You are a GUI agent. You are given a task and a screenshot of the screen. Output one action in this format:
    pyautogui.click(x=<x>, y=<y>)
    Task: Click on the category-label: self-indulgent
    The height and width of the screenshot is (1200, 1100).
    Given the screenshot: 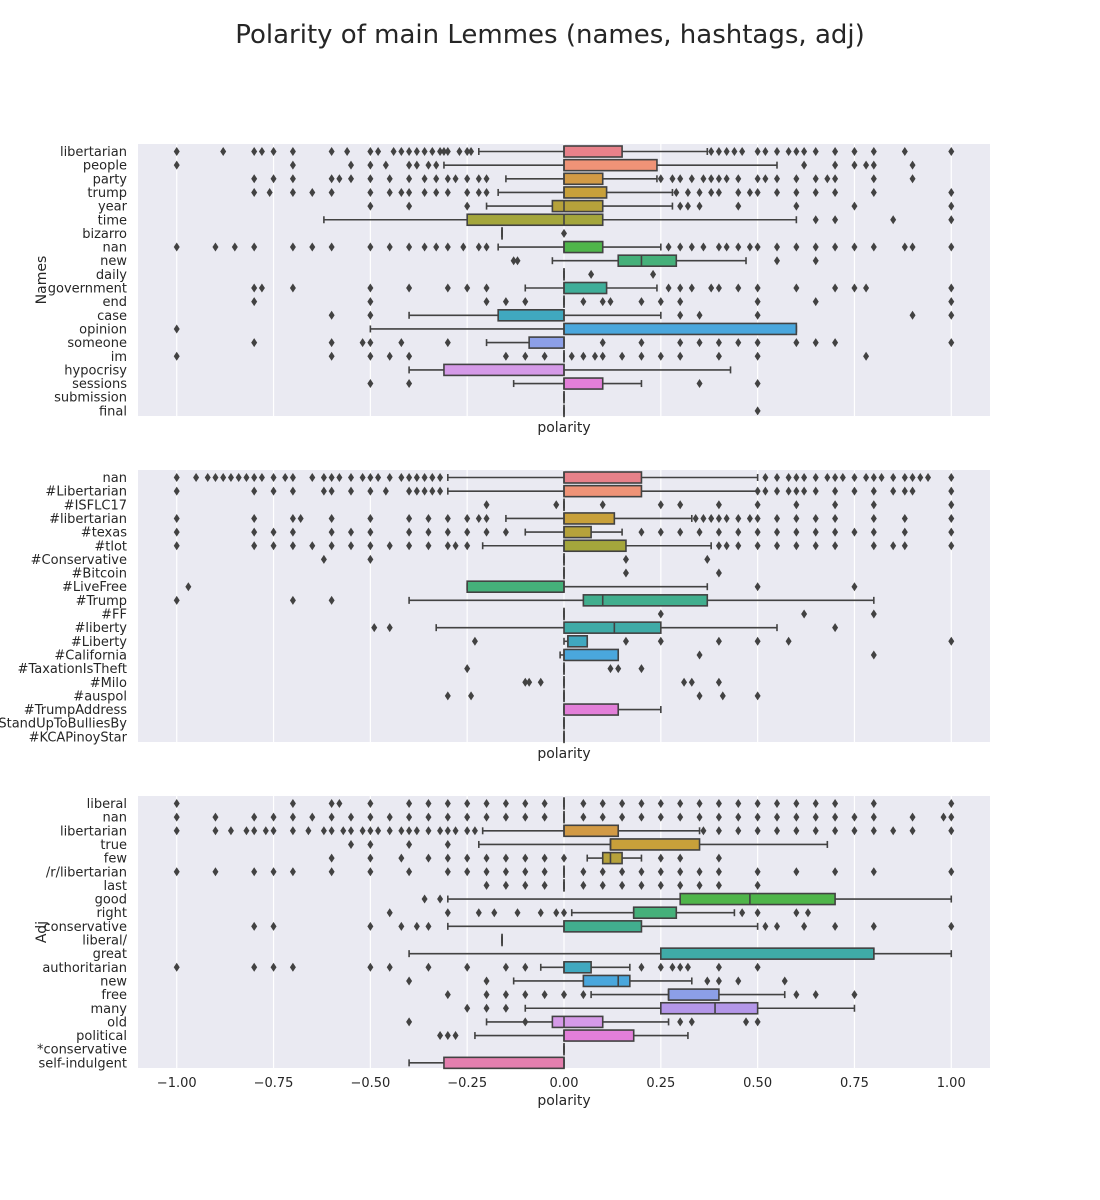 What is the action you would take?
    pyautogui.click(x=83, y=1063)
    